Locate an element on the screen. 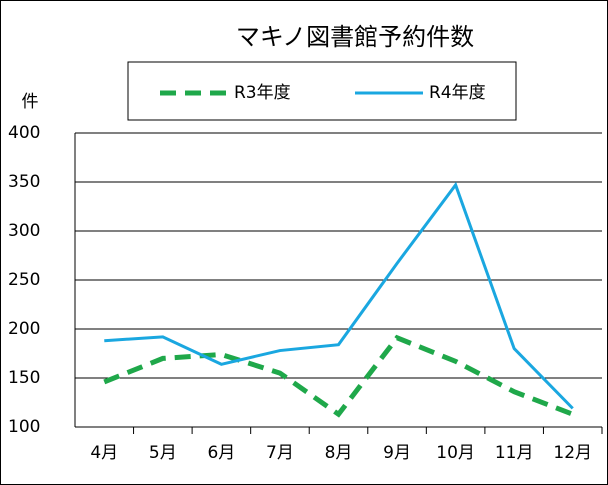 The width and height of the screenshot is (608, 485). x-tick-label: 7月 is located at coordinates (280, 453).